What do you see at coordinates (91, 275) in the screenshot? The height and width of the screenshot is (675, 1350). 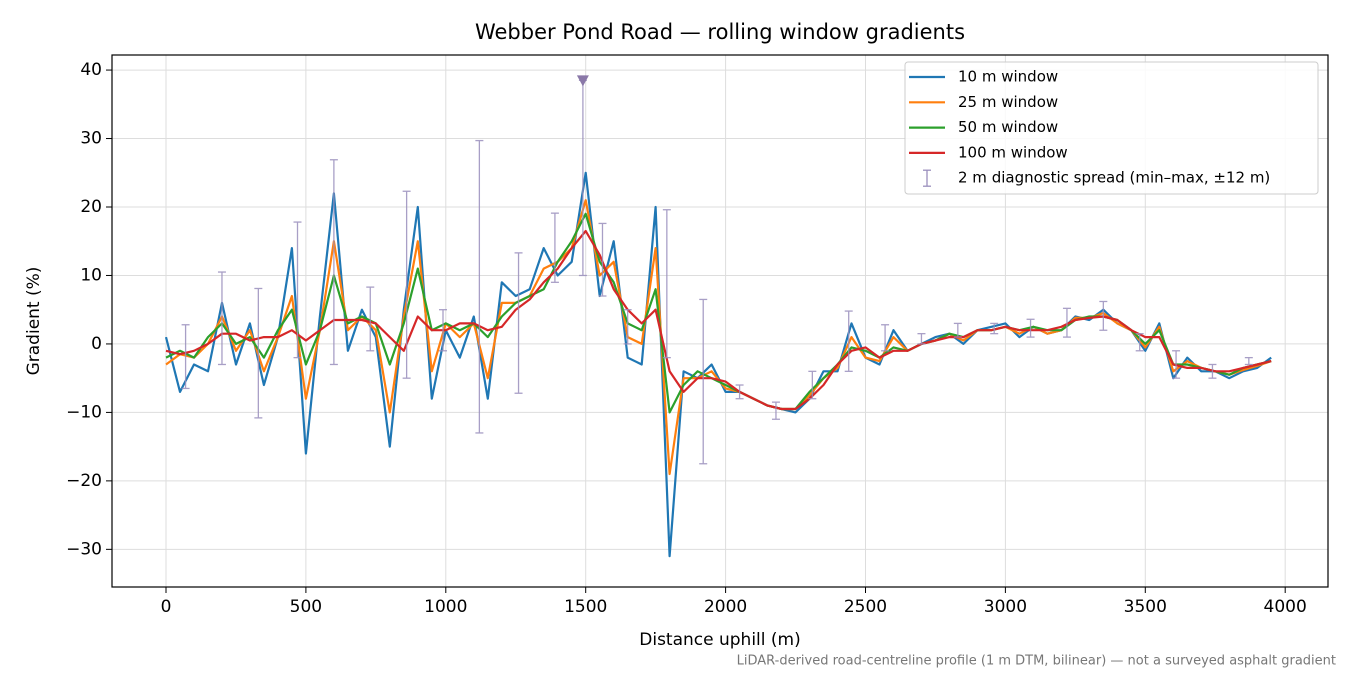 I see `y-tick-label: 10` at bounding box center [91, 275].